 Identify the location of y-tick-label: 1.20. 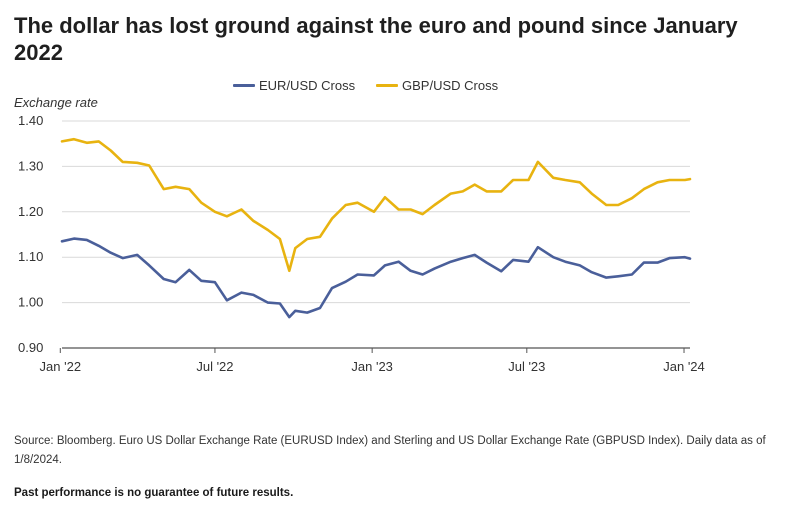
(30, 211).